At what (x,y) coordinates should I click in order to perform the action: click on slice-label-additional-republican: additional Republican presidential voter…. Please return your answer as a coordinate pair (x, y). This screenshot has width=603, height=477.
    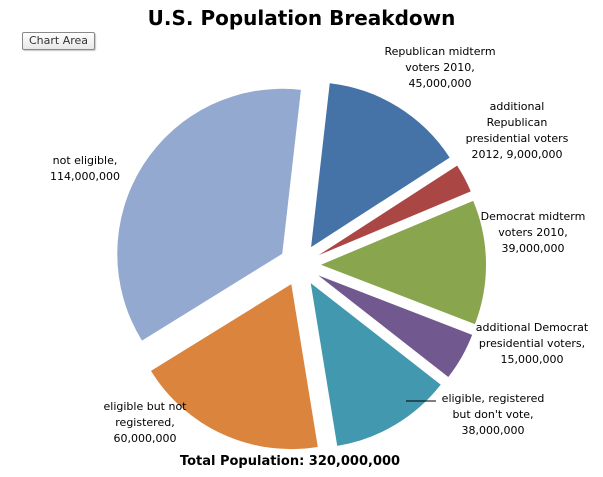
    Looking at the image, I should click on (517, 130).